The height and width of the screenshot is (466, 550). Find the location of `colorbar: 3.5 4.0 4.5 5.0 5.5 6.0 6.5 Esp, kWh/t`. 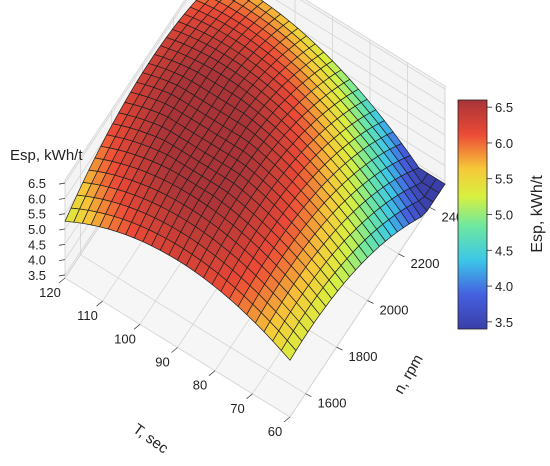

colorbar: 3.5 4.0 4.5 5.0 5.5 6.0 6.5 Esp, kWh/t is located at coordinates (501, 214).